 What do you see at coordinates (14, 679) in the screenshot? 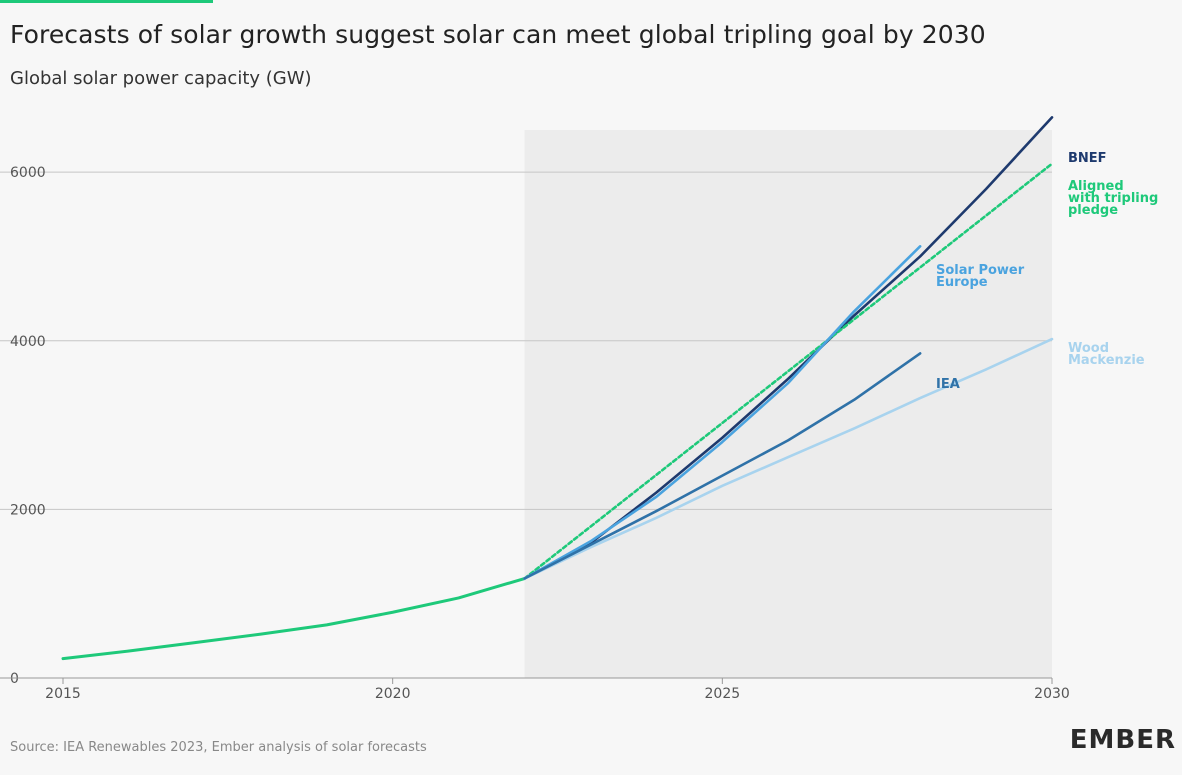
I see `y-tick-label: 0` at bounding box center [14, 679].